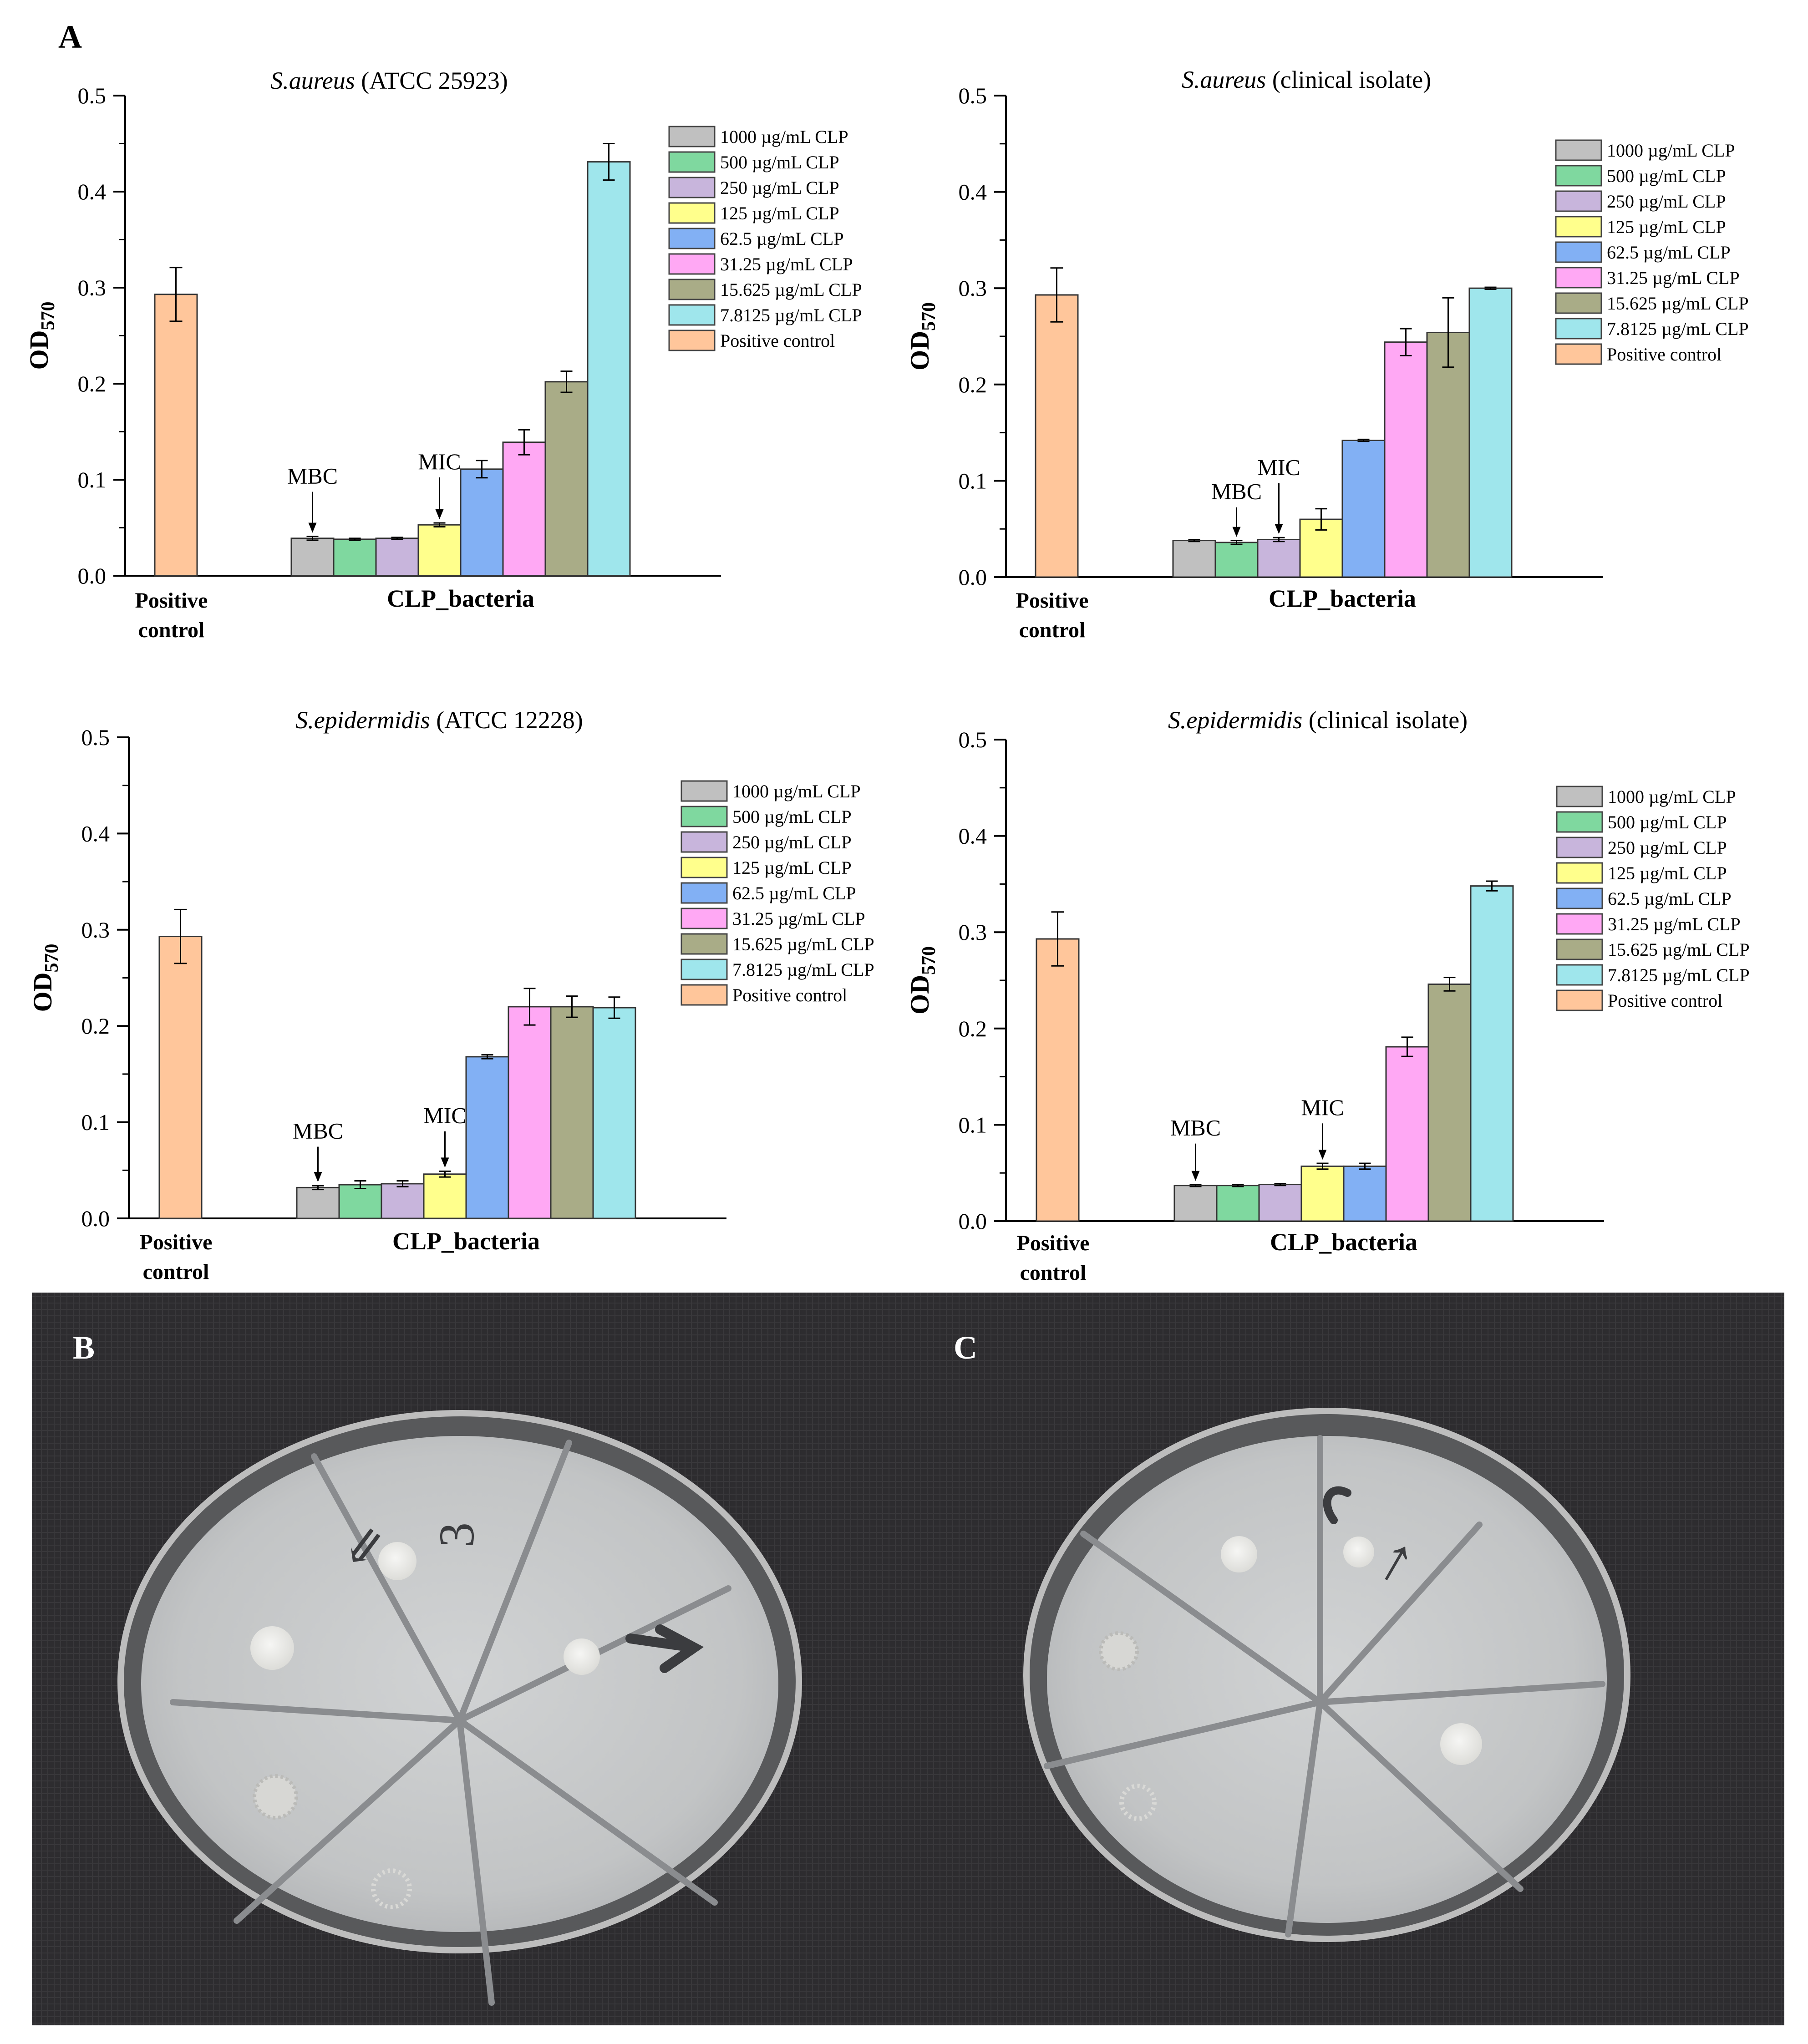  Describe the element at coordinates (456, 1535) in the screenshot. I see `plate-b-writing-number: 3` at that location.